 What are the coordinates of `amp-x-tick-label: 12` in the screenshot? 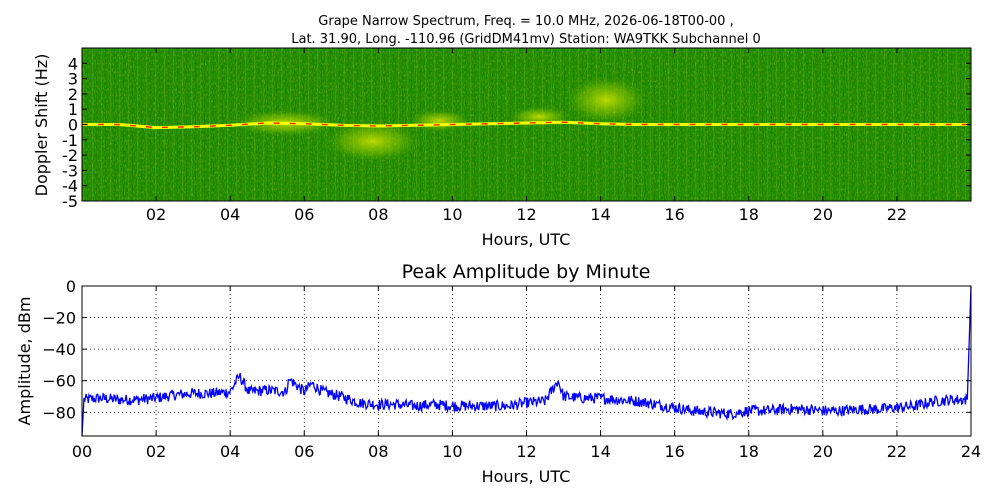 It's located at (526, 451).